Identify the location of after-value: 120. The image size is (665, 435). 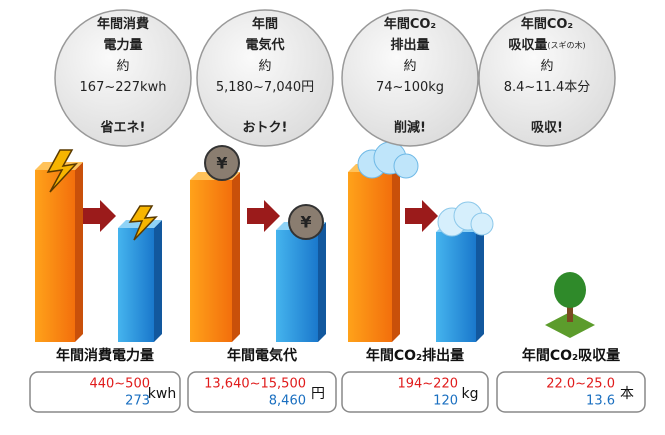
(445, 401).